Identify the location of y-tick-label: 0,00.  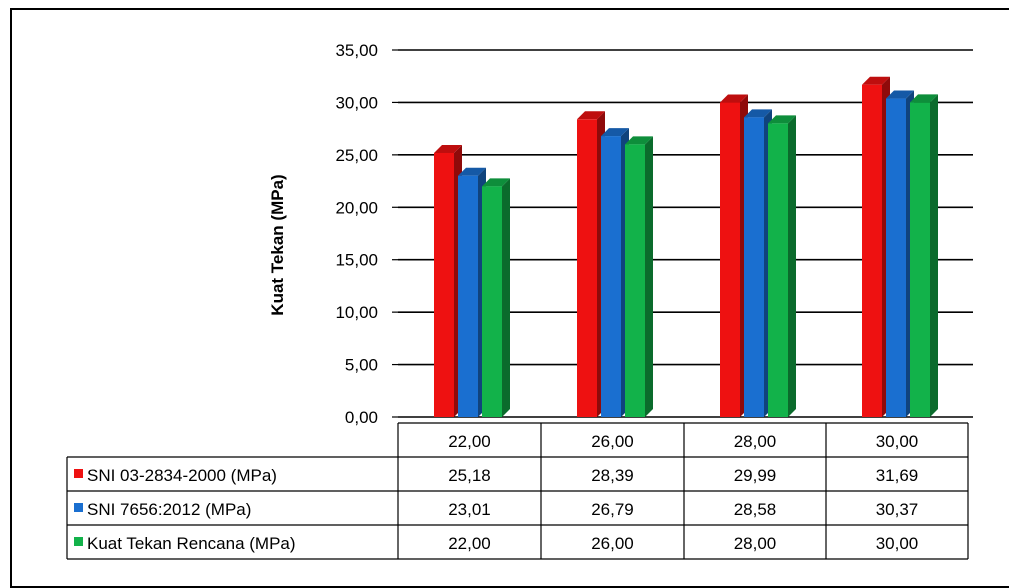
(361, 417).